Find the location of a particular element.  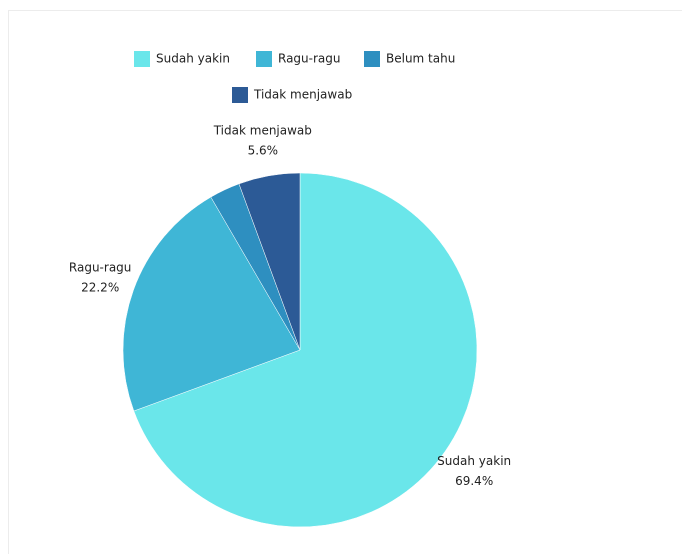

legend-label: Tidak menjawab is located at coordinates (302, 95).